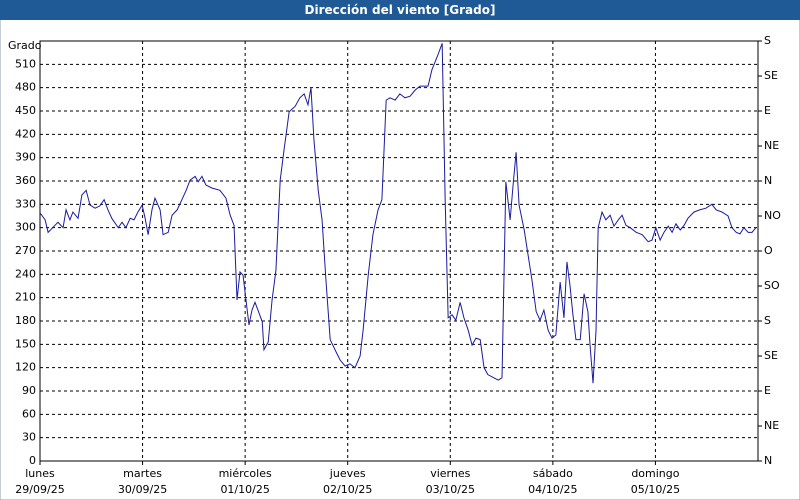 The image size is (800, 500). I want to click on y2-tick-label: O, so click(768, 250).